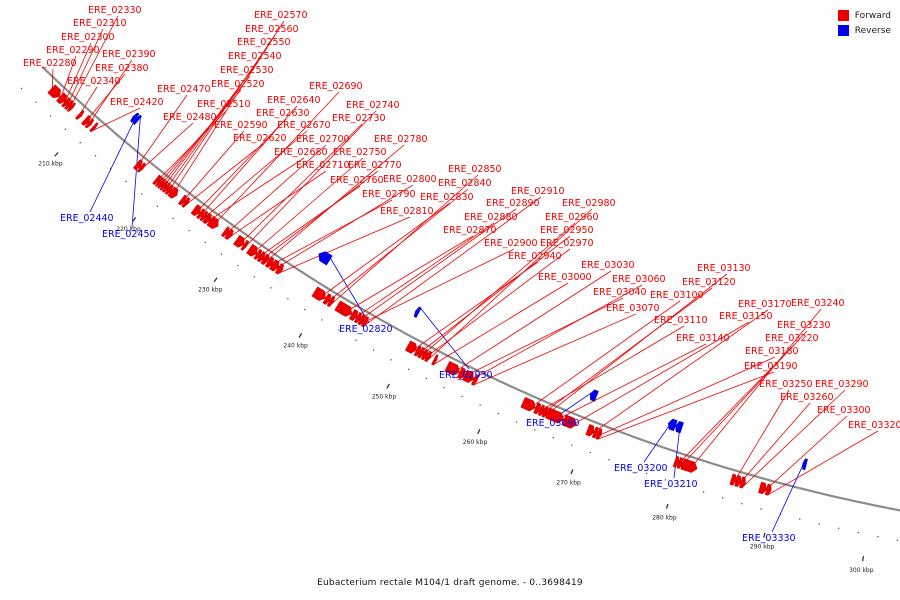 The image size is (900, 600). Describe the element at coordinates (190, 117) in the screenshot. I see `gene-label-ere-02480: ERE_02480` at that location.